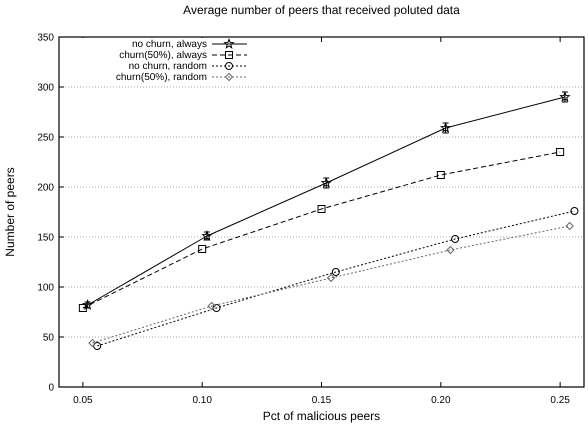 This screenshot has width=588, height=426. What do you see at coordinates (45, 288) in the screenshot?
I see `y-tick-label: 100` at bounding box center [45, 288].